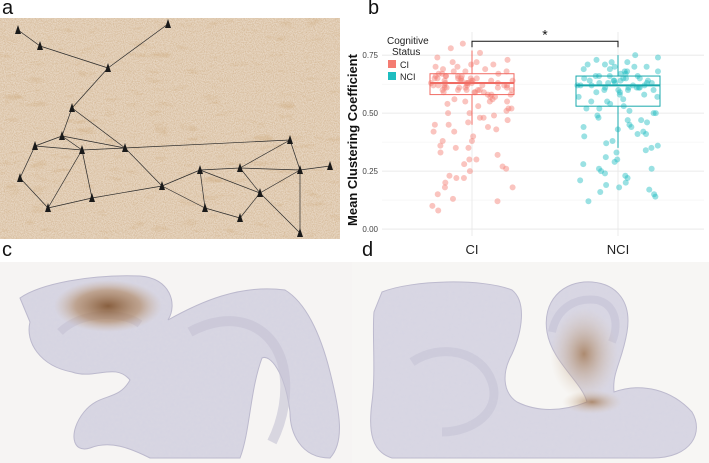  What do you see at coordinates (392, 76) in the screenshot?
I see `legend-swatch-nci` at bounding box center [392, 76].